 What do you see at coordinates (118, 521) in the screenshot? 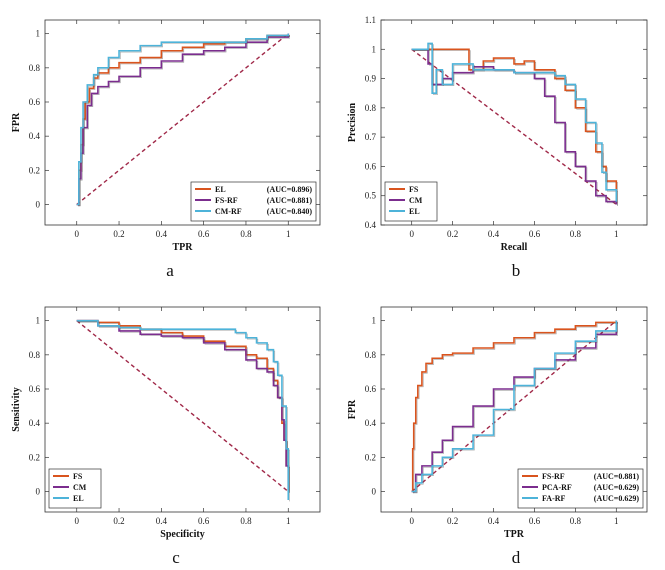
I see `x-tick-label-c-1: 0.2` at bounding box center [118, 521].